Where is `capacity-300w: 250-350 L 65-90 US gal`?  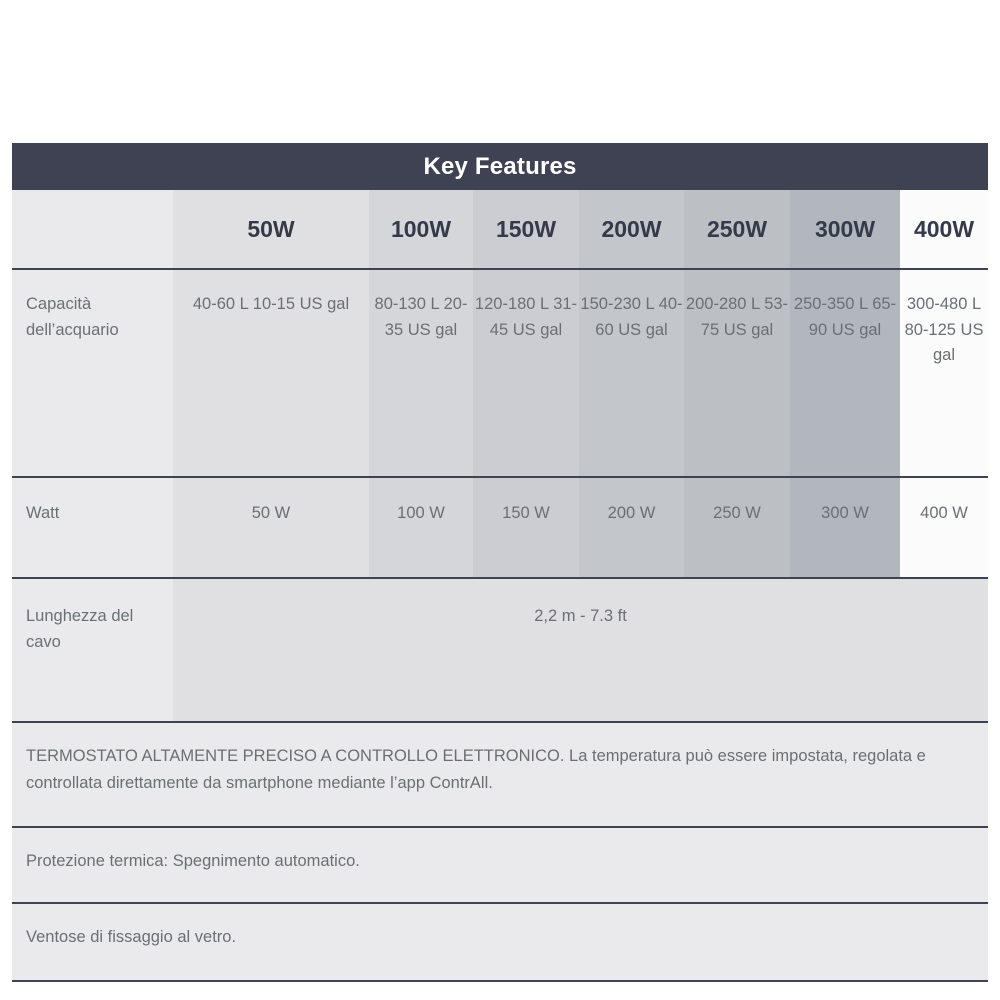 capacity-300w: 250-350 L 65-90 US gal is located at coordinates (845, 373).